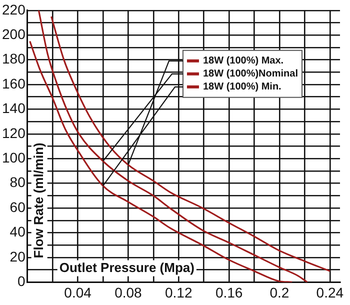 The image size is (350, 305). What do you see at coordinates (126, 267) in the screenshot?
I see `x-axis-title: Outlet Pressure (Mpa)` at bounding box center [126, 267].